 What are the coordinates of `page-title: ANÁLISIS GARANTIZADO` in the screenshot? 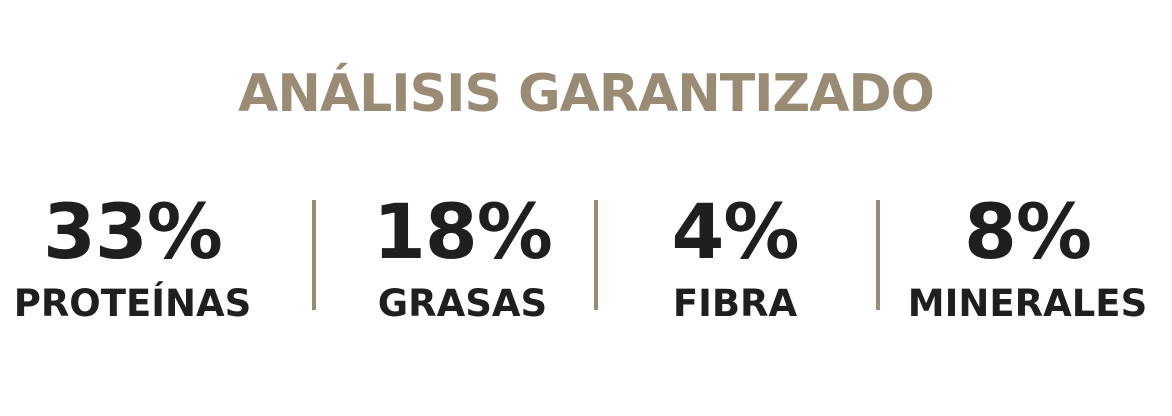 It's located at (586, 94).